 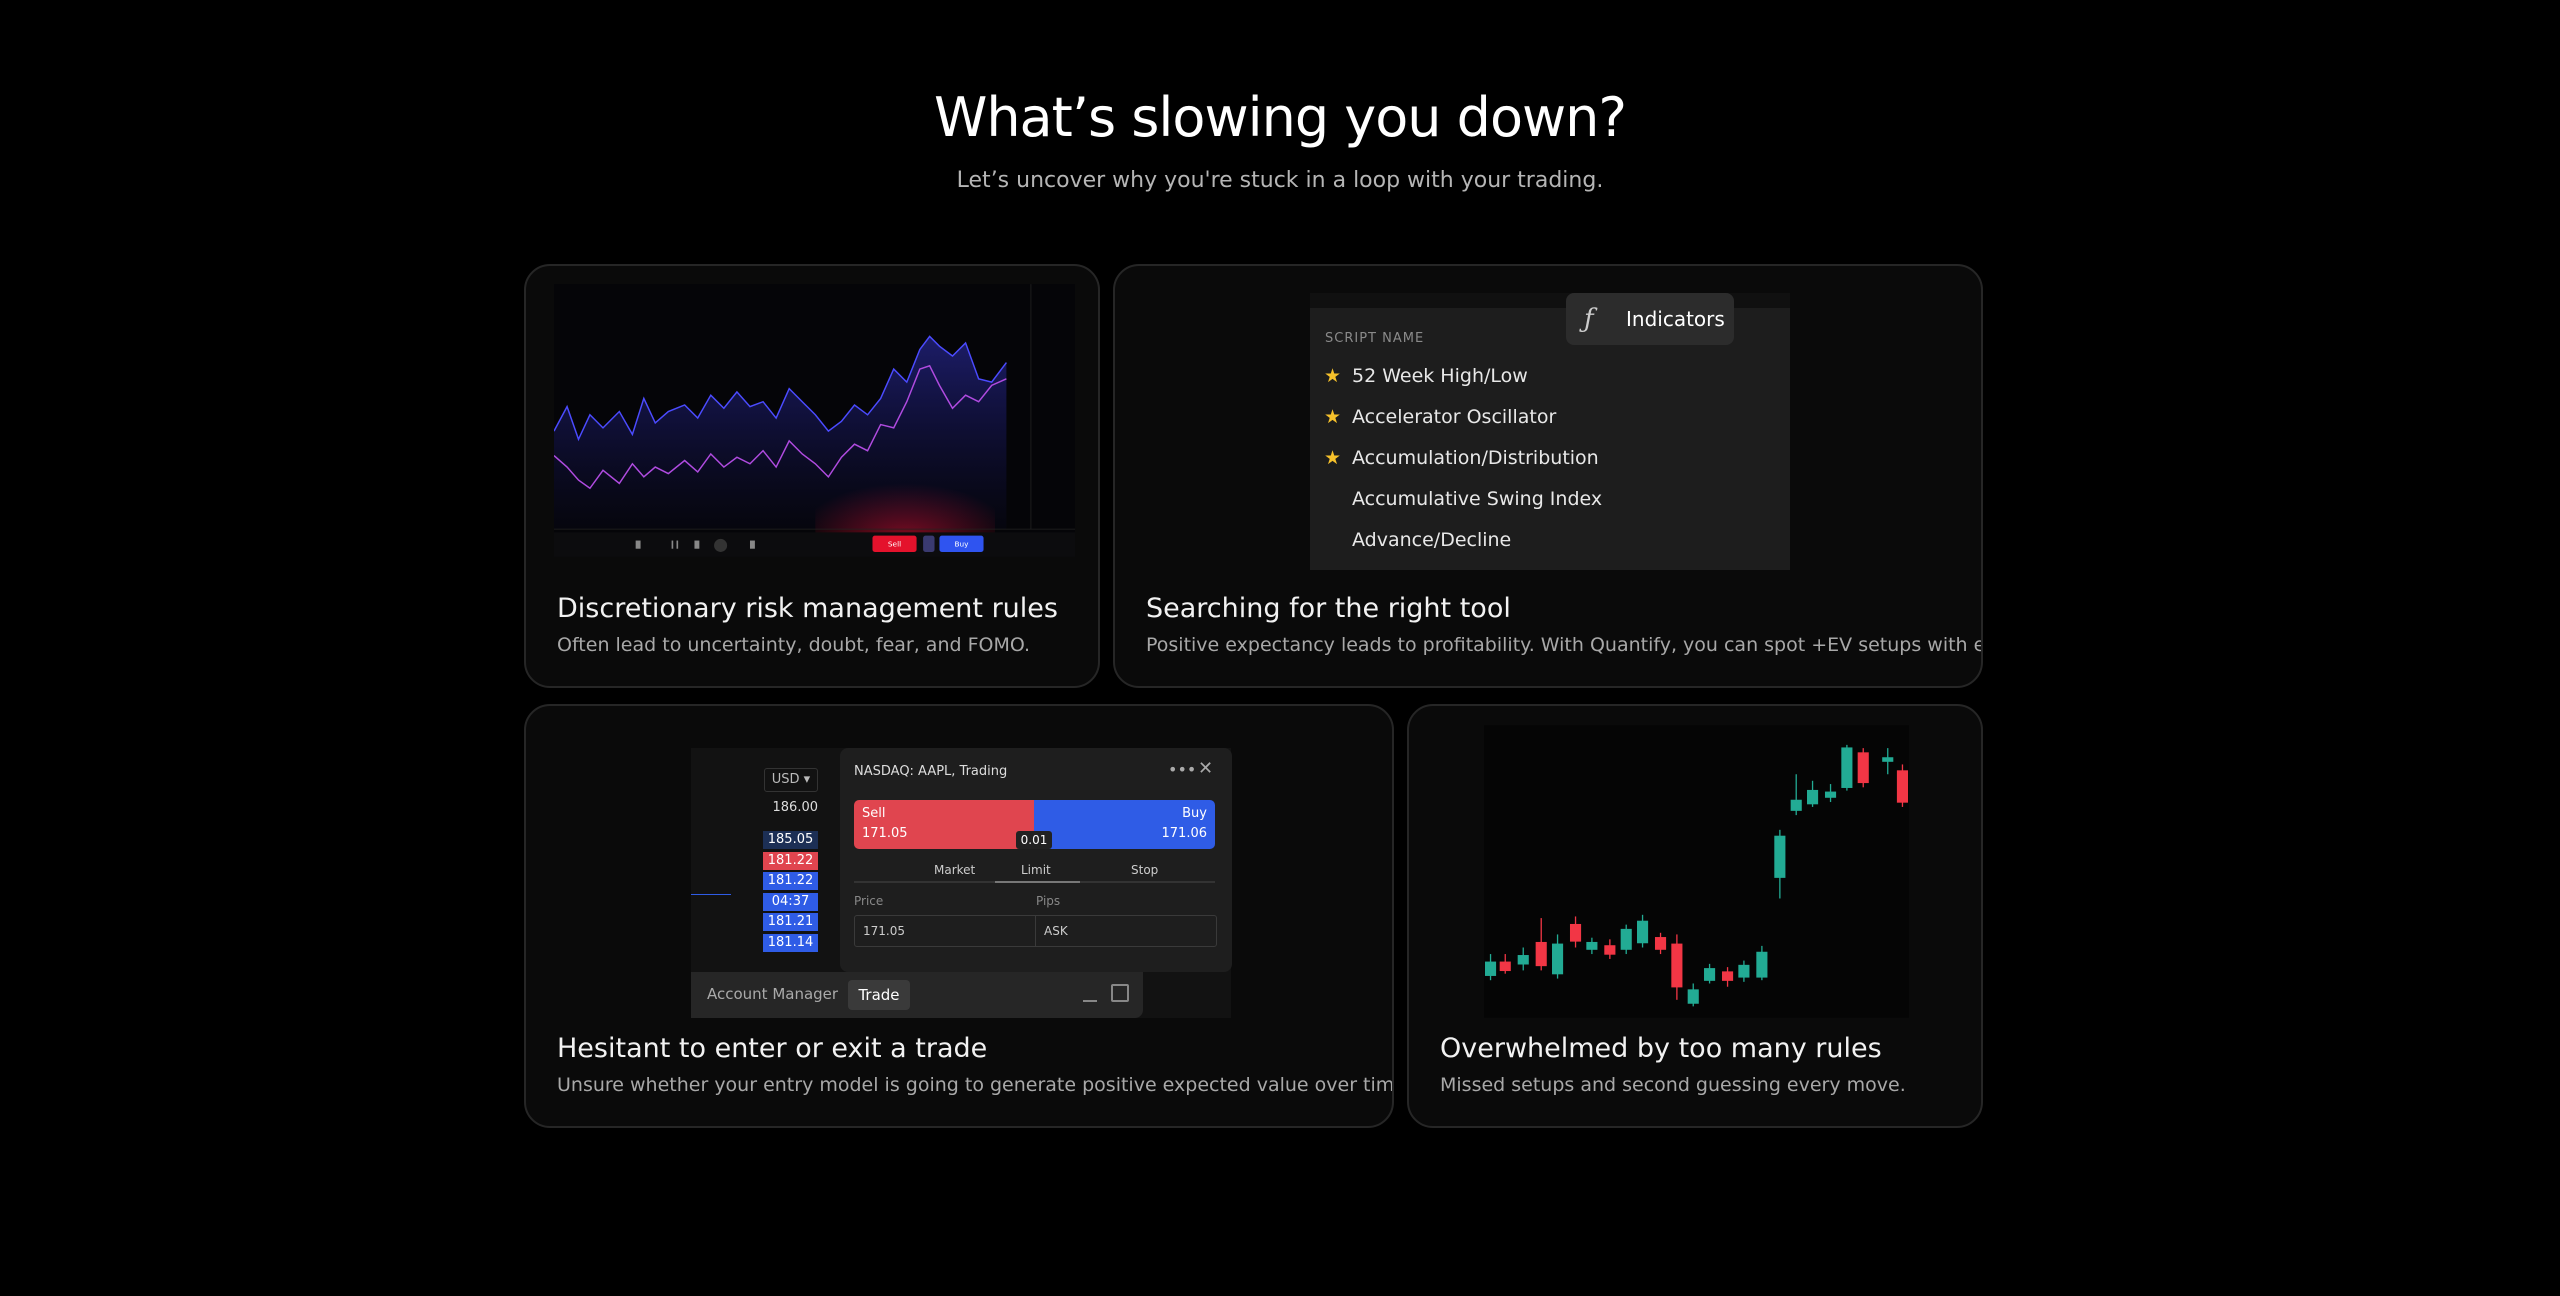 I want to click on buy-button: Buy, so click(x=961, y=544).